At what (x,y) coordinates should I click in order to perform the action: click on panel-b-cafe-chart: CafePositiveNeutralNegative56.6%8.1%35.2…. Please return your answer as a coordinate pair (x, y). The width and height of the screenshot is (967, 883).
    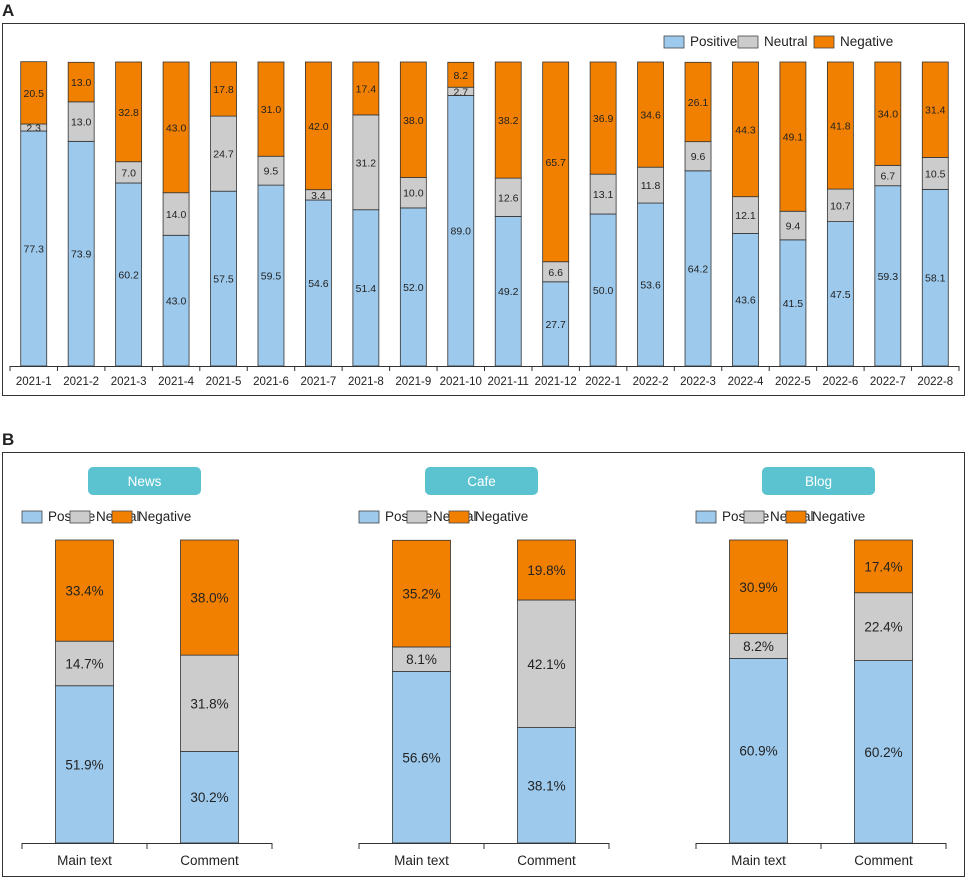
    Looking at the image, I should click on (484, 667).